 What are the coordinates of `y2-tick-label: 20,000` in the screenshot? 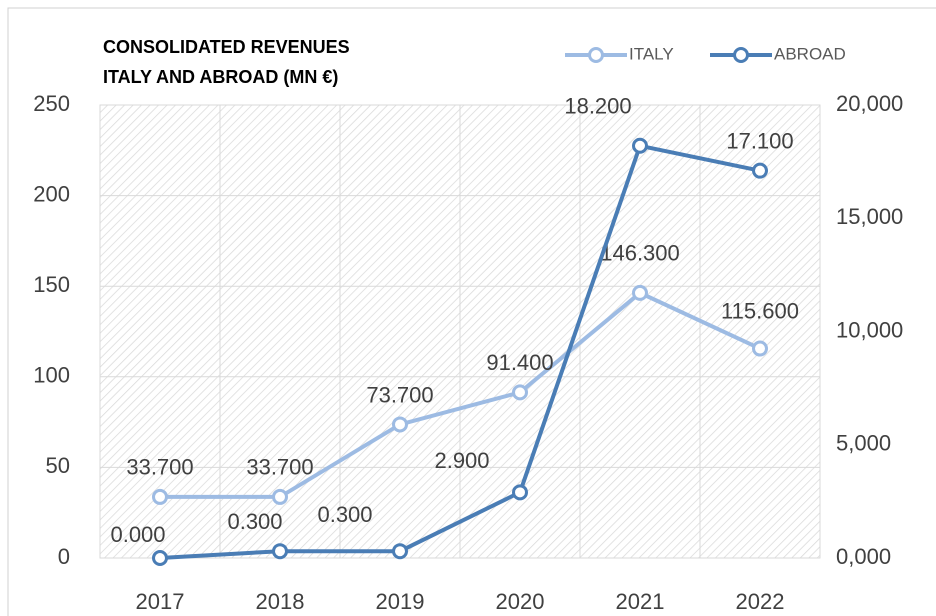 It's located at (869, 103).